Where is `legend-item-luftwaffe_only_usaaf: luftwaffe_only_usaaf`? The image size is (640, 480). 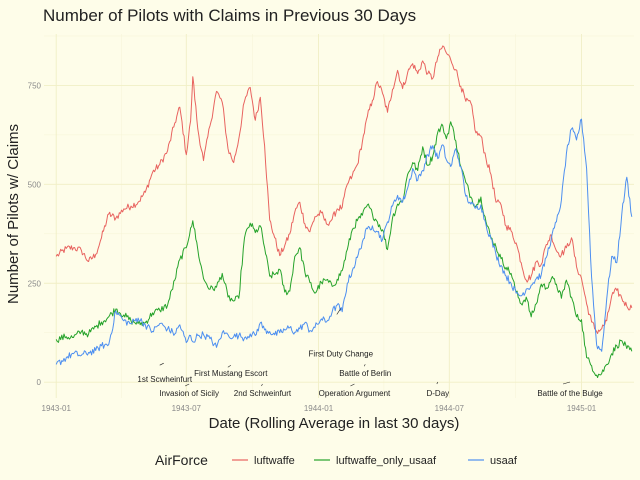
legend-item-luftwaffe_only_usaaf: luftwaffe_only_usaaf is located at coordinates (375, 461).